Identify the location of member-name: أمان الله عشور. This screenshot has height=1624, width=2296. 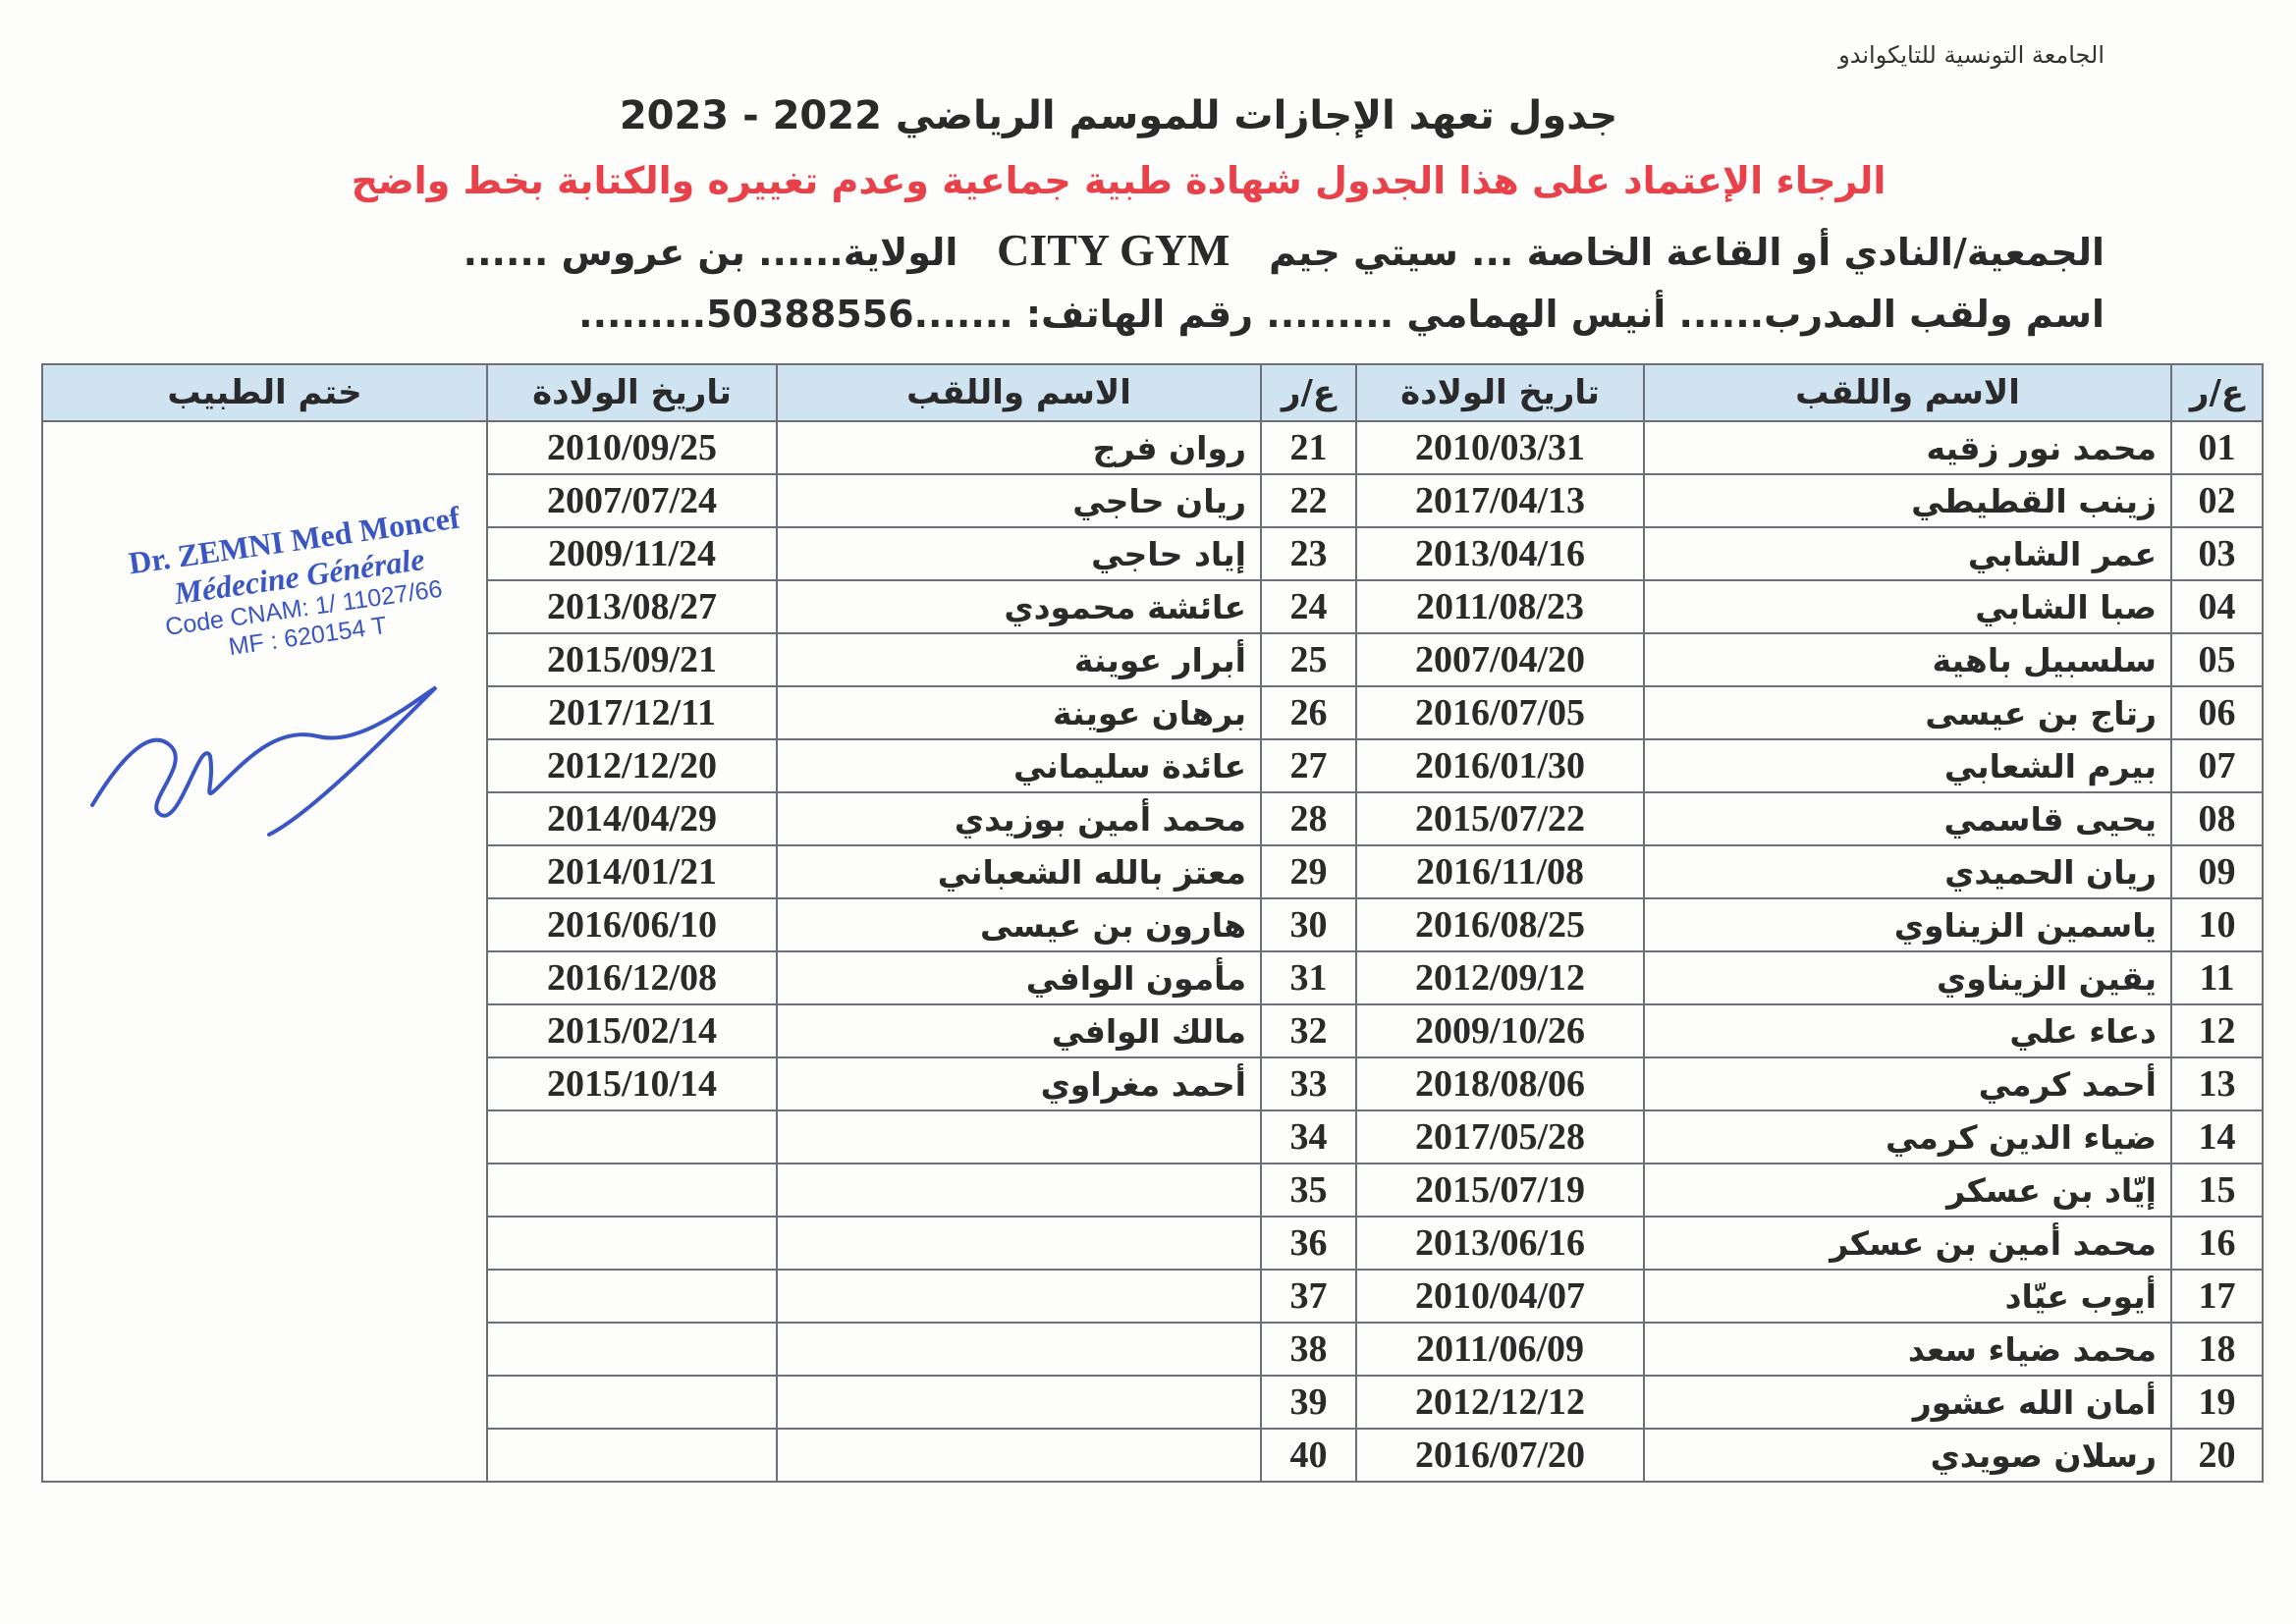
(1907, 1402).